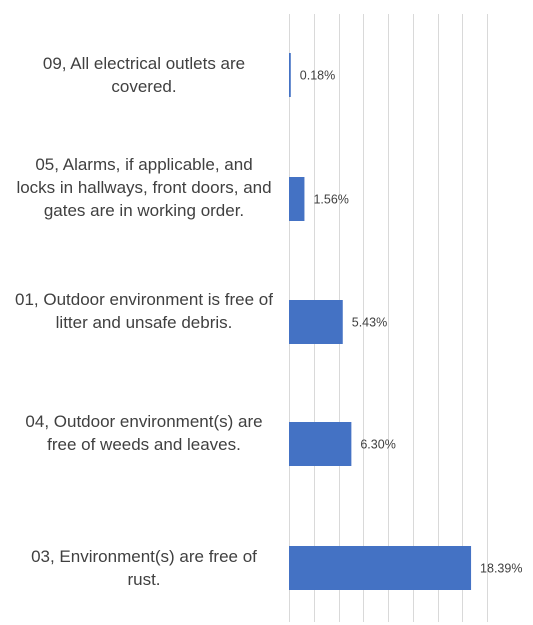  I want to click on category-label: 03, Environment(s) are free of rust., so click(144, 568).